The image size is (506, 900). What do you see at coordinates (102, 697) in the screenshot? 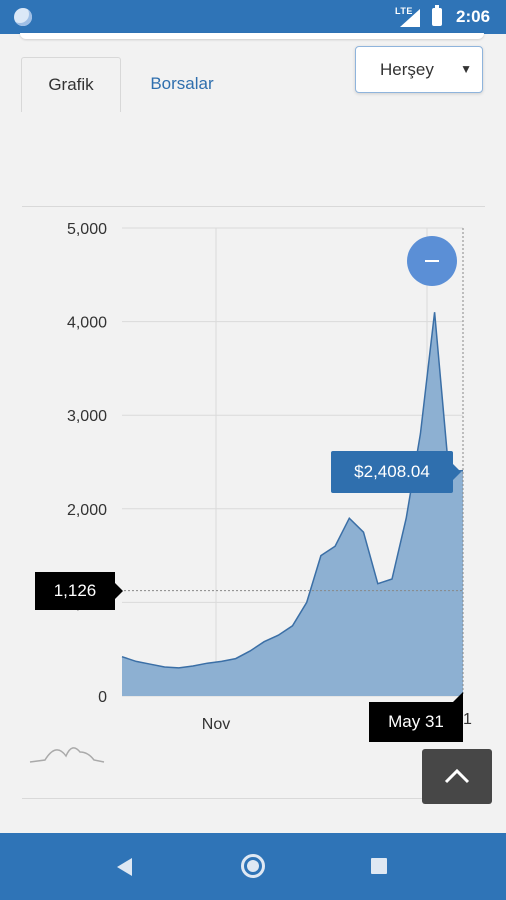
I see `y-tick-label: 0` at bounding box center [102, 697].